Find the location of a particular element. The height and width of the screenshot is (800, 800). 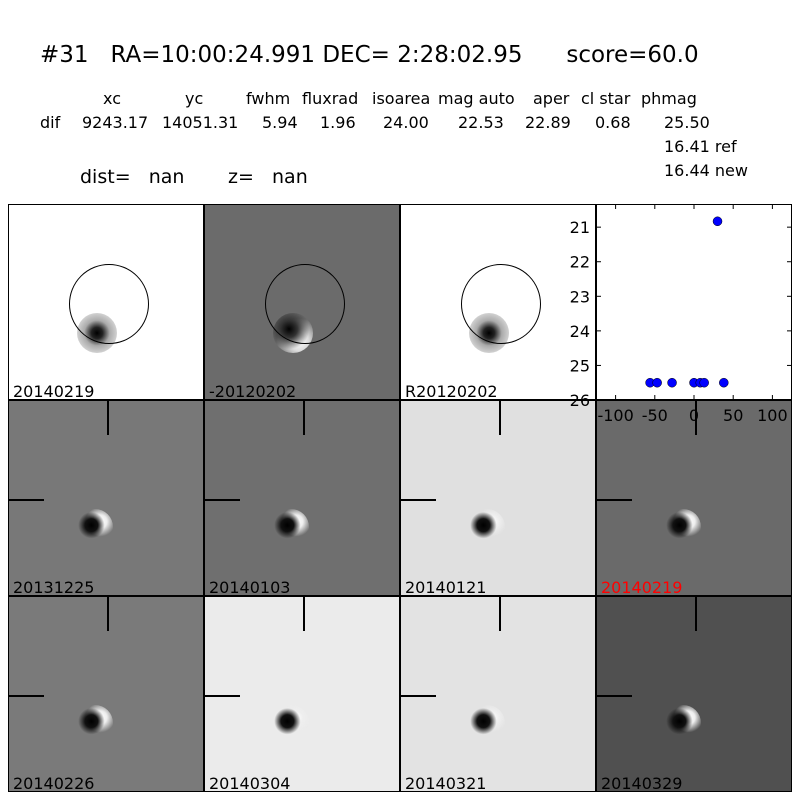

y-tick-label: 23 is located at coordinates (580, 296).